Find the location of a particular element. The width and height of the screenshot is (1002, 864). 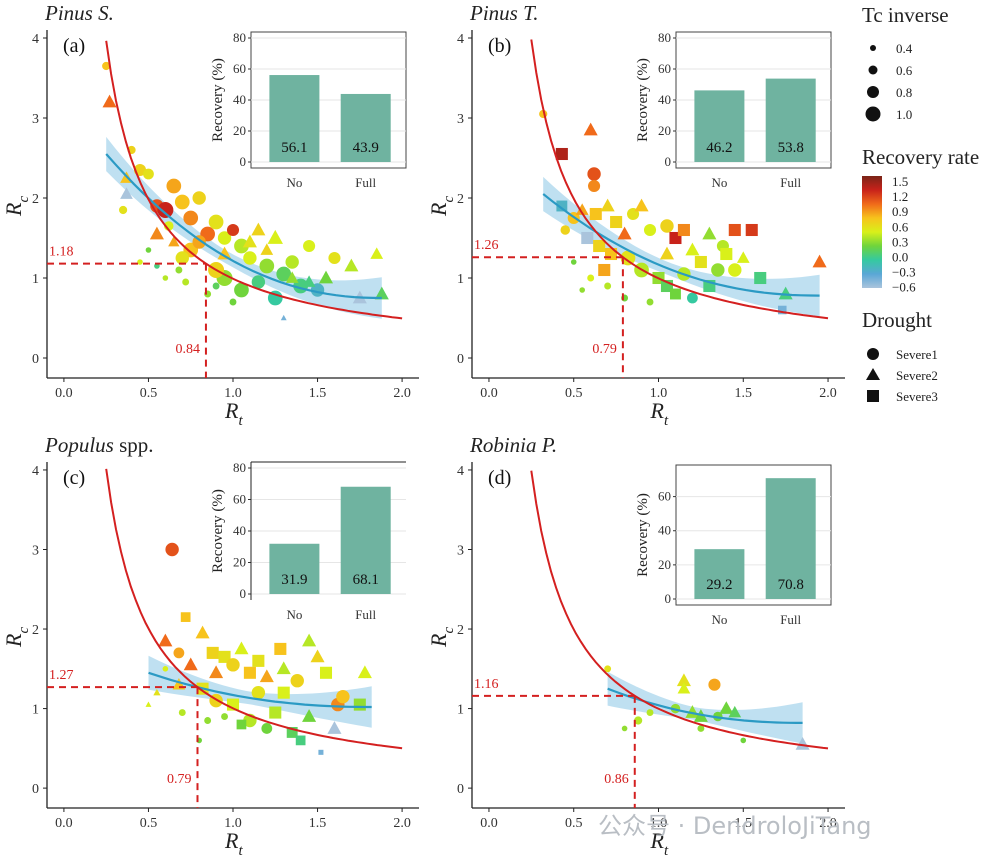

legend-color-ticks: 1.51.20.90.60.30.0−0.3−0.6 is located at coordinates (899, 234).